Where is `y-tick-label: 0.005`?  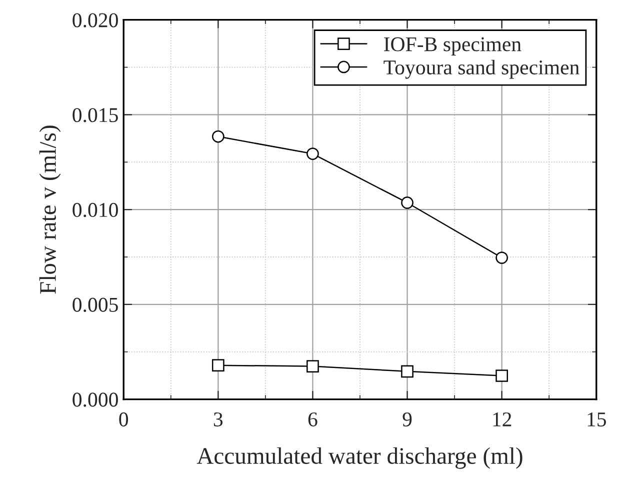 y-tick-label: 0.005 is located at coordinates (95, 305).